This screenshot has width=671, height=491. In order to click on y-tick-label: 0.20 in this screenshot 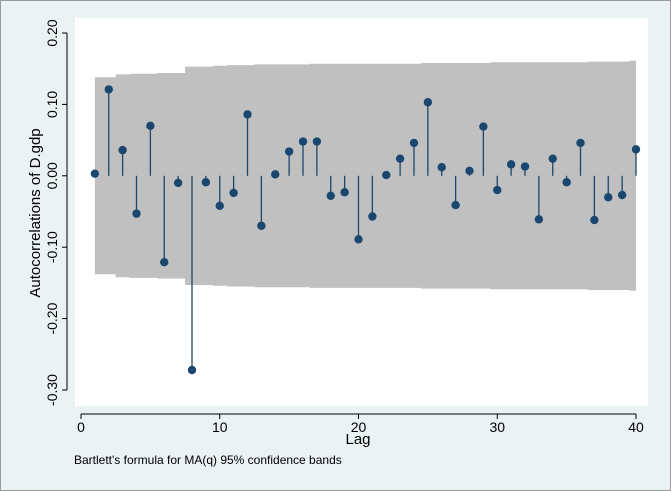, I will do `click(52, 32)`.